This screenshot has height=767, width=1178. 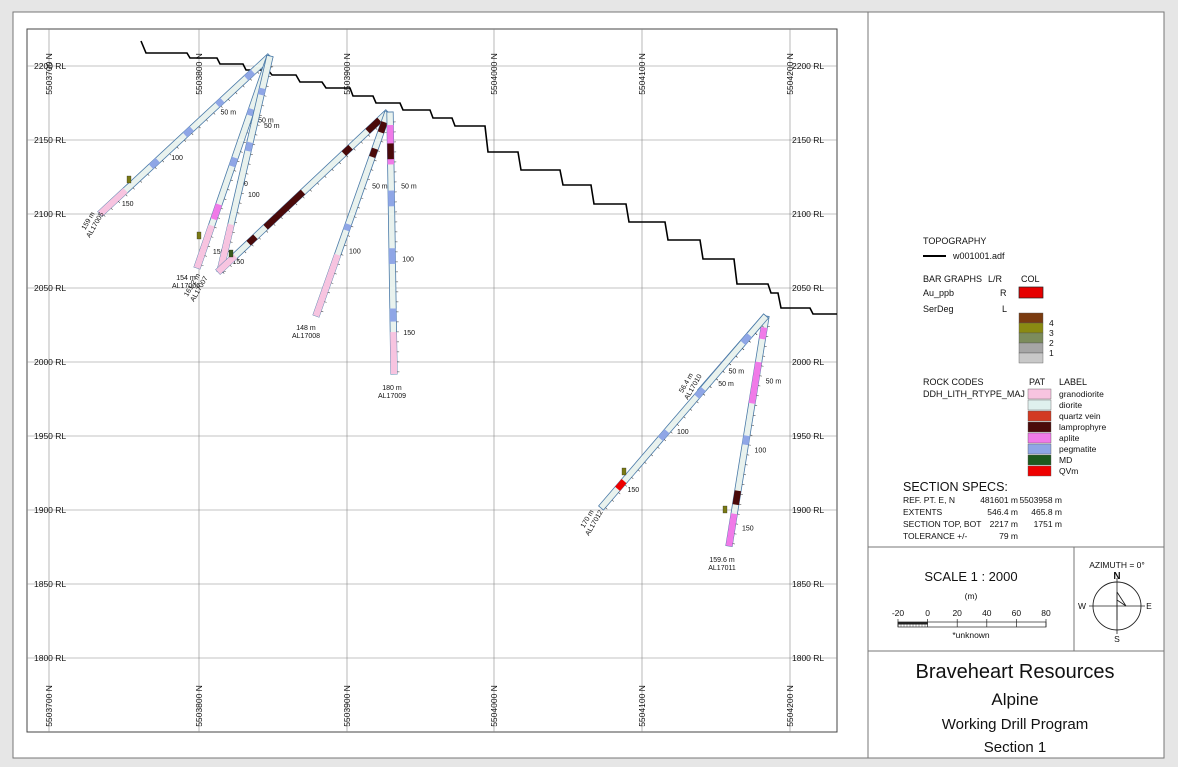 What do you see at coordinates (808, 362) in the screenshot?
I see `level-label-right: 2000 RL` at bounding box center [808, 362].